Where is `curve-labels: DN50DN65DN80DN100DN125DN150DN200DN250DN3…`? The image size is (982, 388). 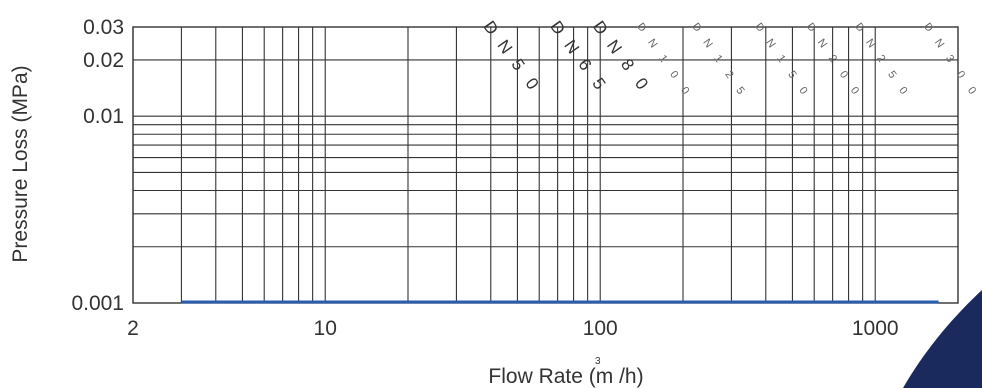 curve-labels: DN50DN65DN80DN100DN125DN150DN200DN250DN3… is located at coordinates (729, 56).